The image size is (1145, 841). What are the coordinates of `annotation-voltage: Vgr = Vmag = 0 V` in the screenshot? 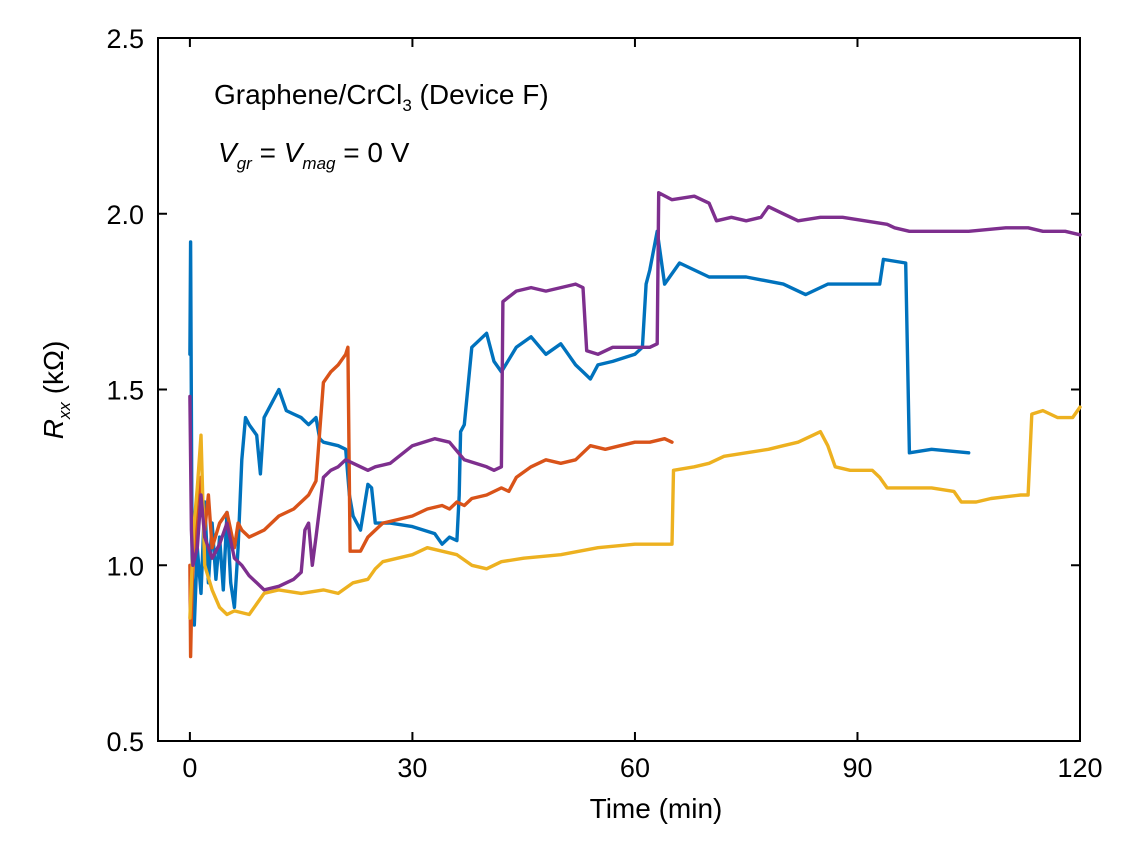 It's located at (314, 155).